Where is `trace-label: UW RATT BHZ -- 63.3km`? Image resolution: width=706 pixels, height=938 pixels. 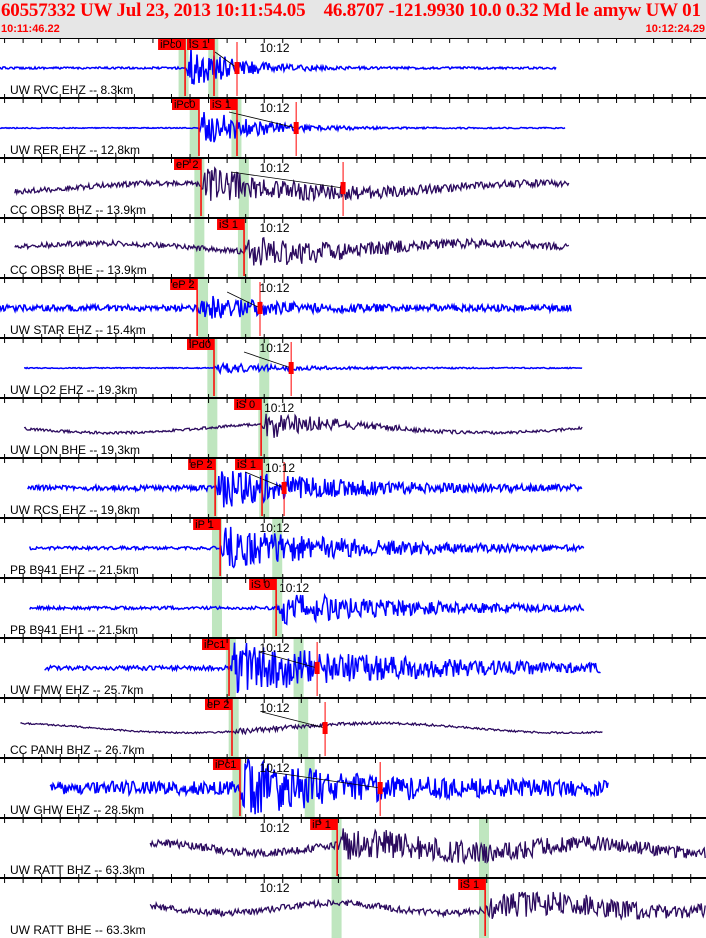
trace-label: UW RATT BHZ -- 63.3km is located at coordinates (77, 870).